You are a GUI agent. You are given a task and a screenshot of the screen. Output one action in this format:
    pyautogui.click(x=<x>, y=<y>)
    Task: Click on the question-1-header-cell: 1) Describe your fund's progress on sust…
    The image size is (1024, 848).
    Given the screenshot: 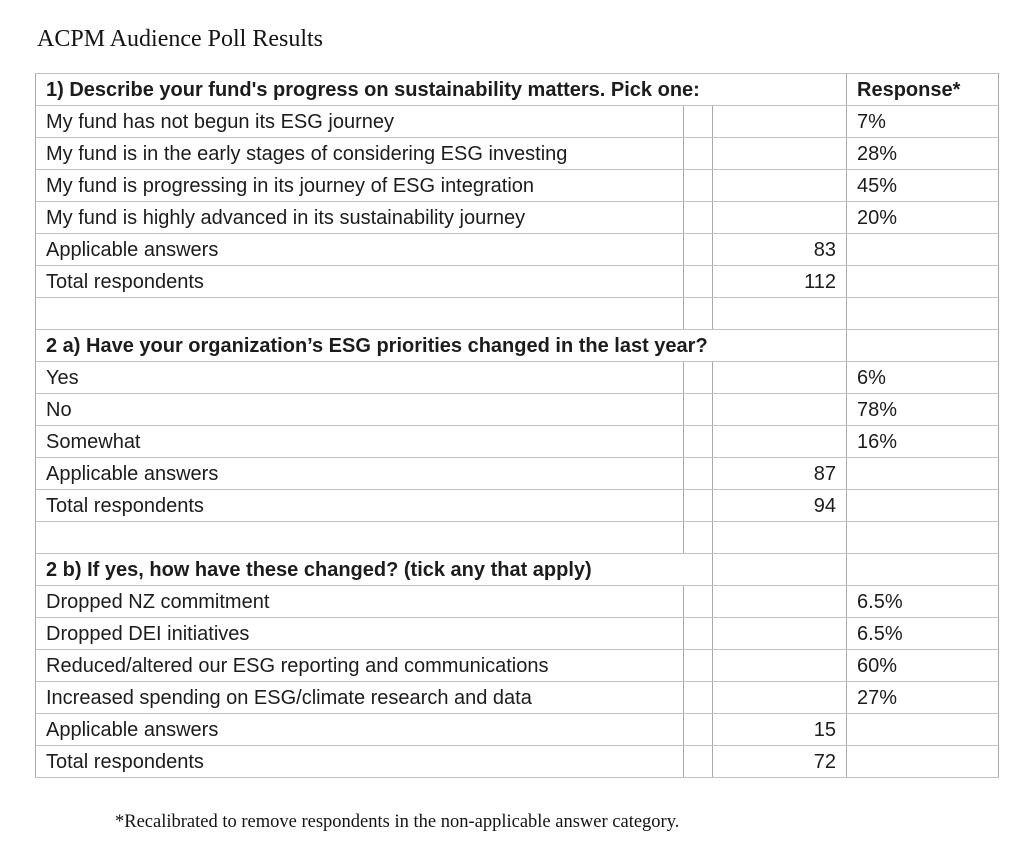 What is the action you would take?
    pyautogui.click(x=441, y=89)
    